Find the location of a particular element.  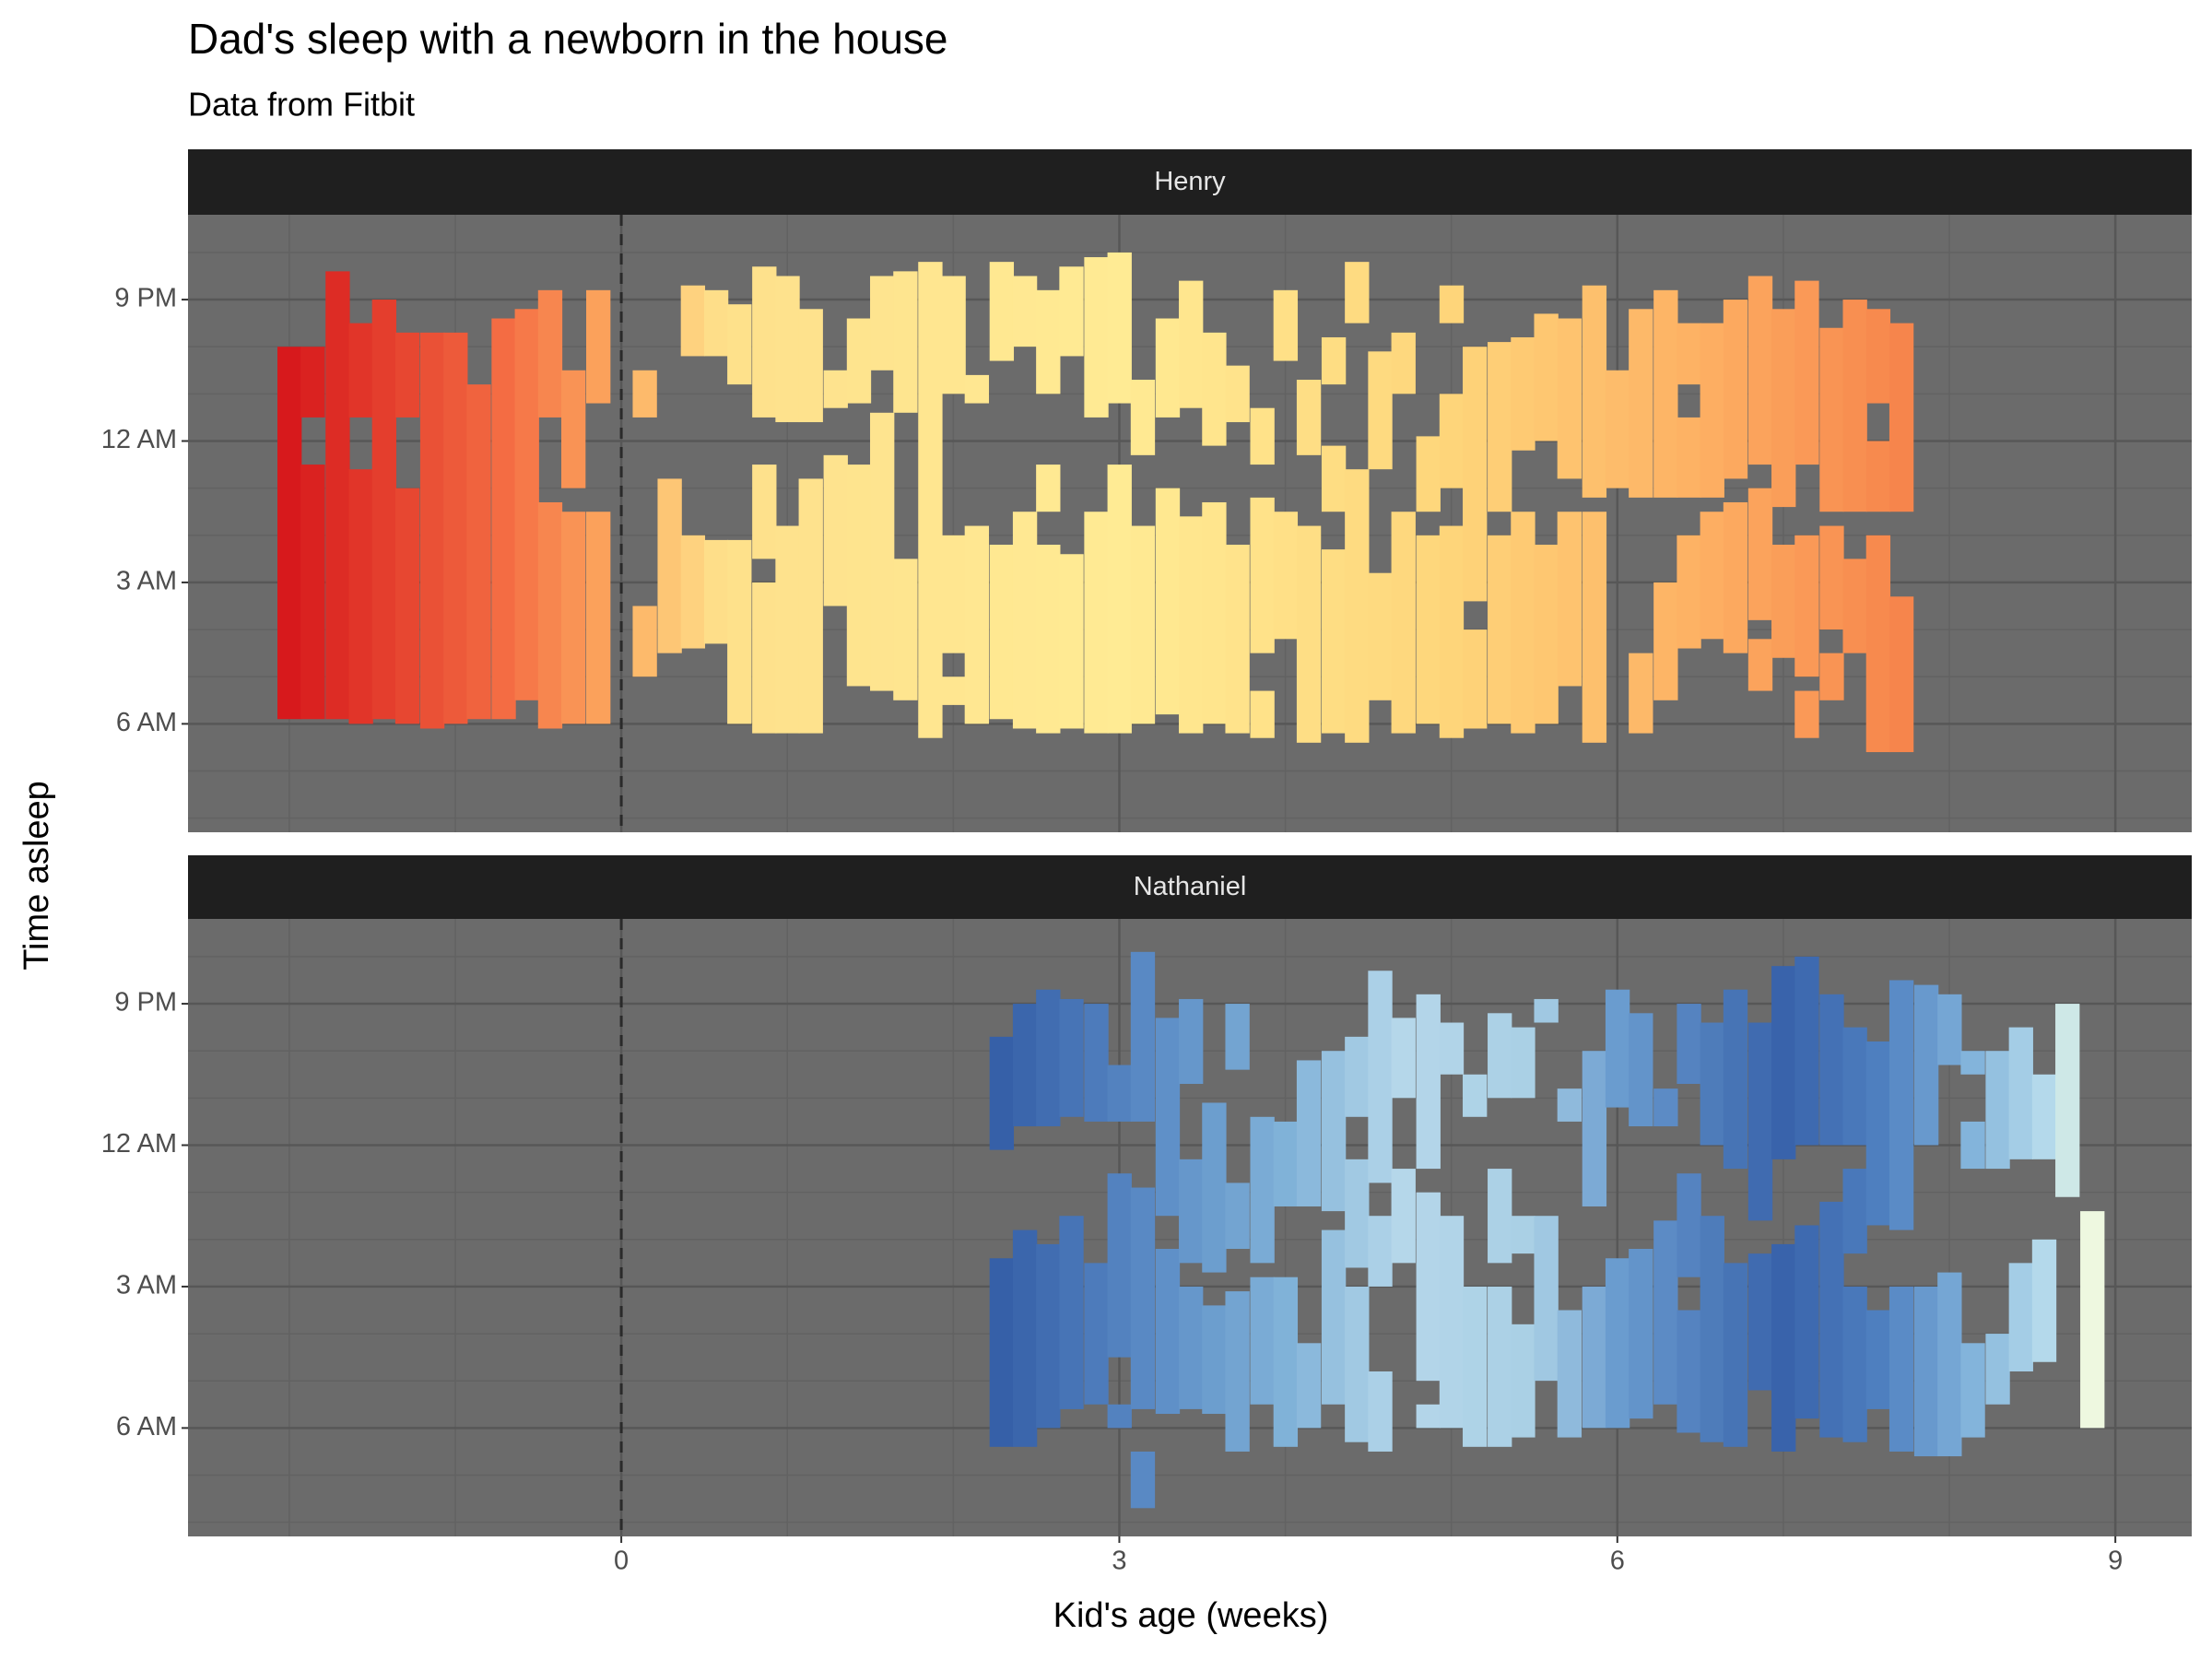

y-tick-label: 6 AM is located at coordinates (146, 1426).